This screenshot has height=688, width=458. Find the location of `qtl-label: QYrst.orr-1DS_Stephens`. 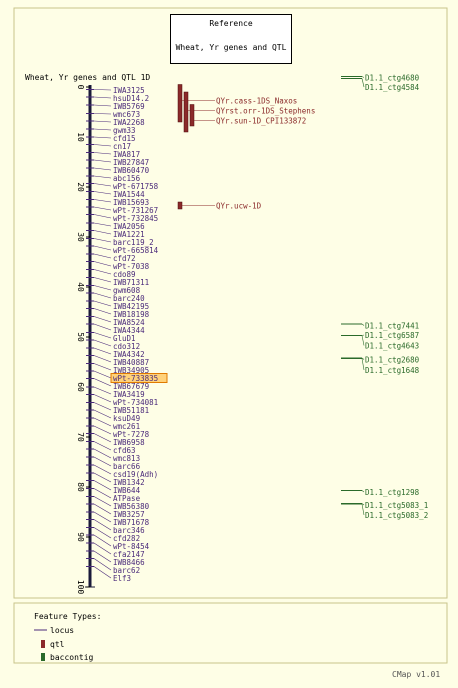

qtl-label: QYrst.orr-1DS_Stephens is located at coordinates (265, 111).